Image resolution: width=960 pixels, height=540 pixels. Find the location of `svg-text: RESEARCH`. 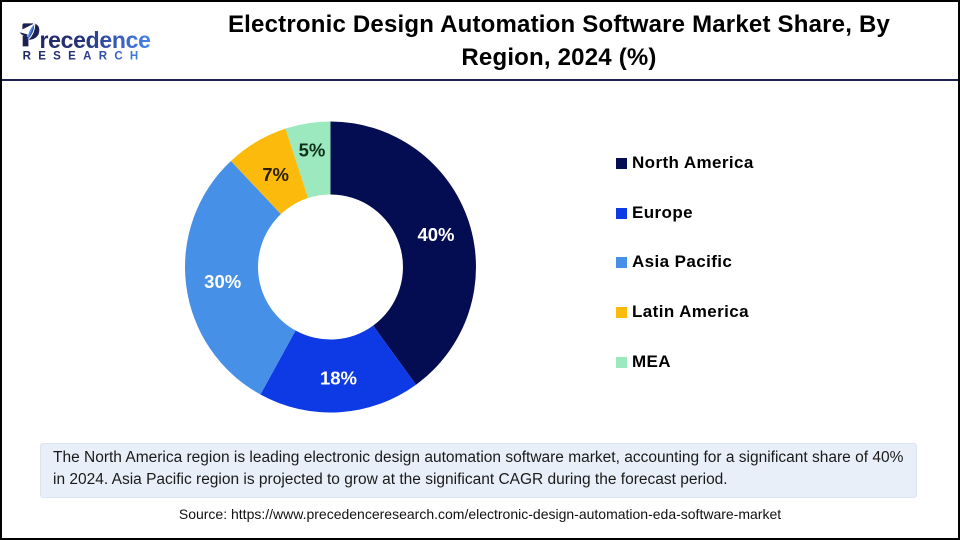

svg-text: RESEARCH is located at coordinates (84, 57).